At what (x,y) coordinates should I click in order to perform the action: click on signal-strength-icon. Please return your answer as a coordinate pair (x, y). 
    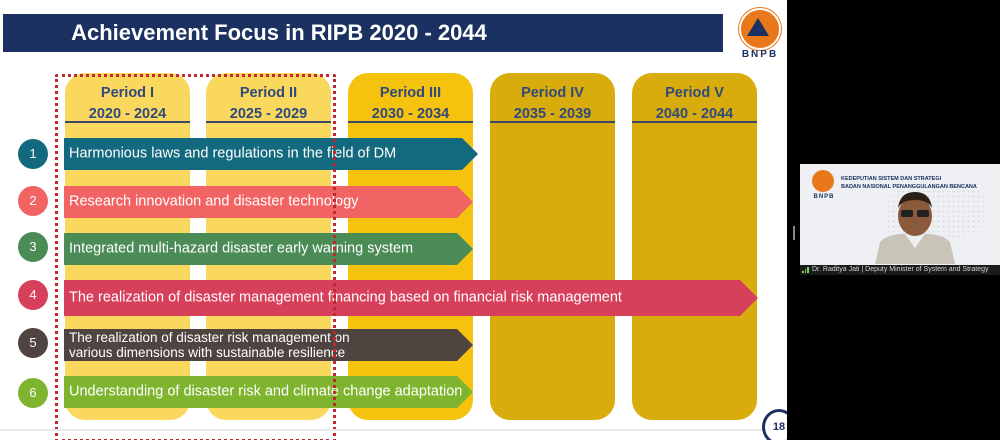
    Looking at the image, I should click on (806, 270).